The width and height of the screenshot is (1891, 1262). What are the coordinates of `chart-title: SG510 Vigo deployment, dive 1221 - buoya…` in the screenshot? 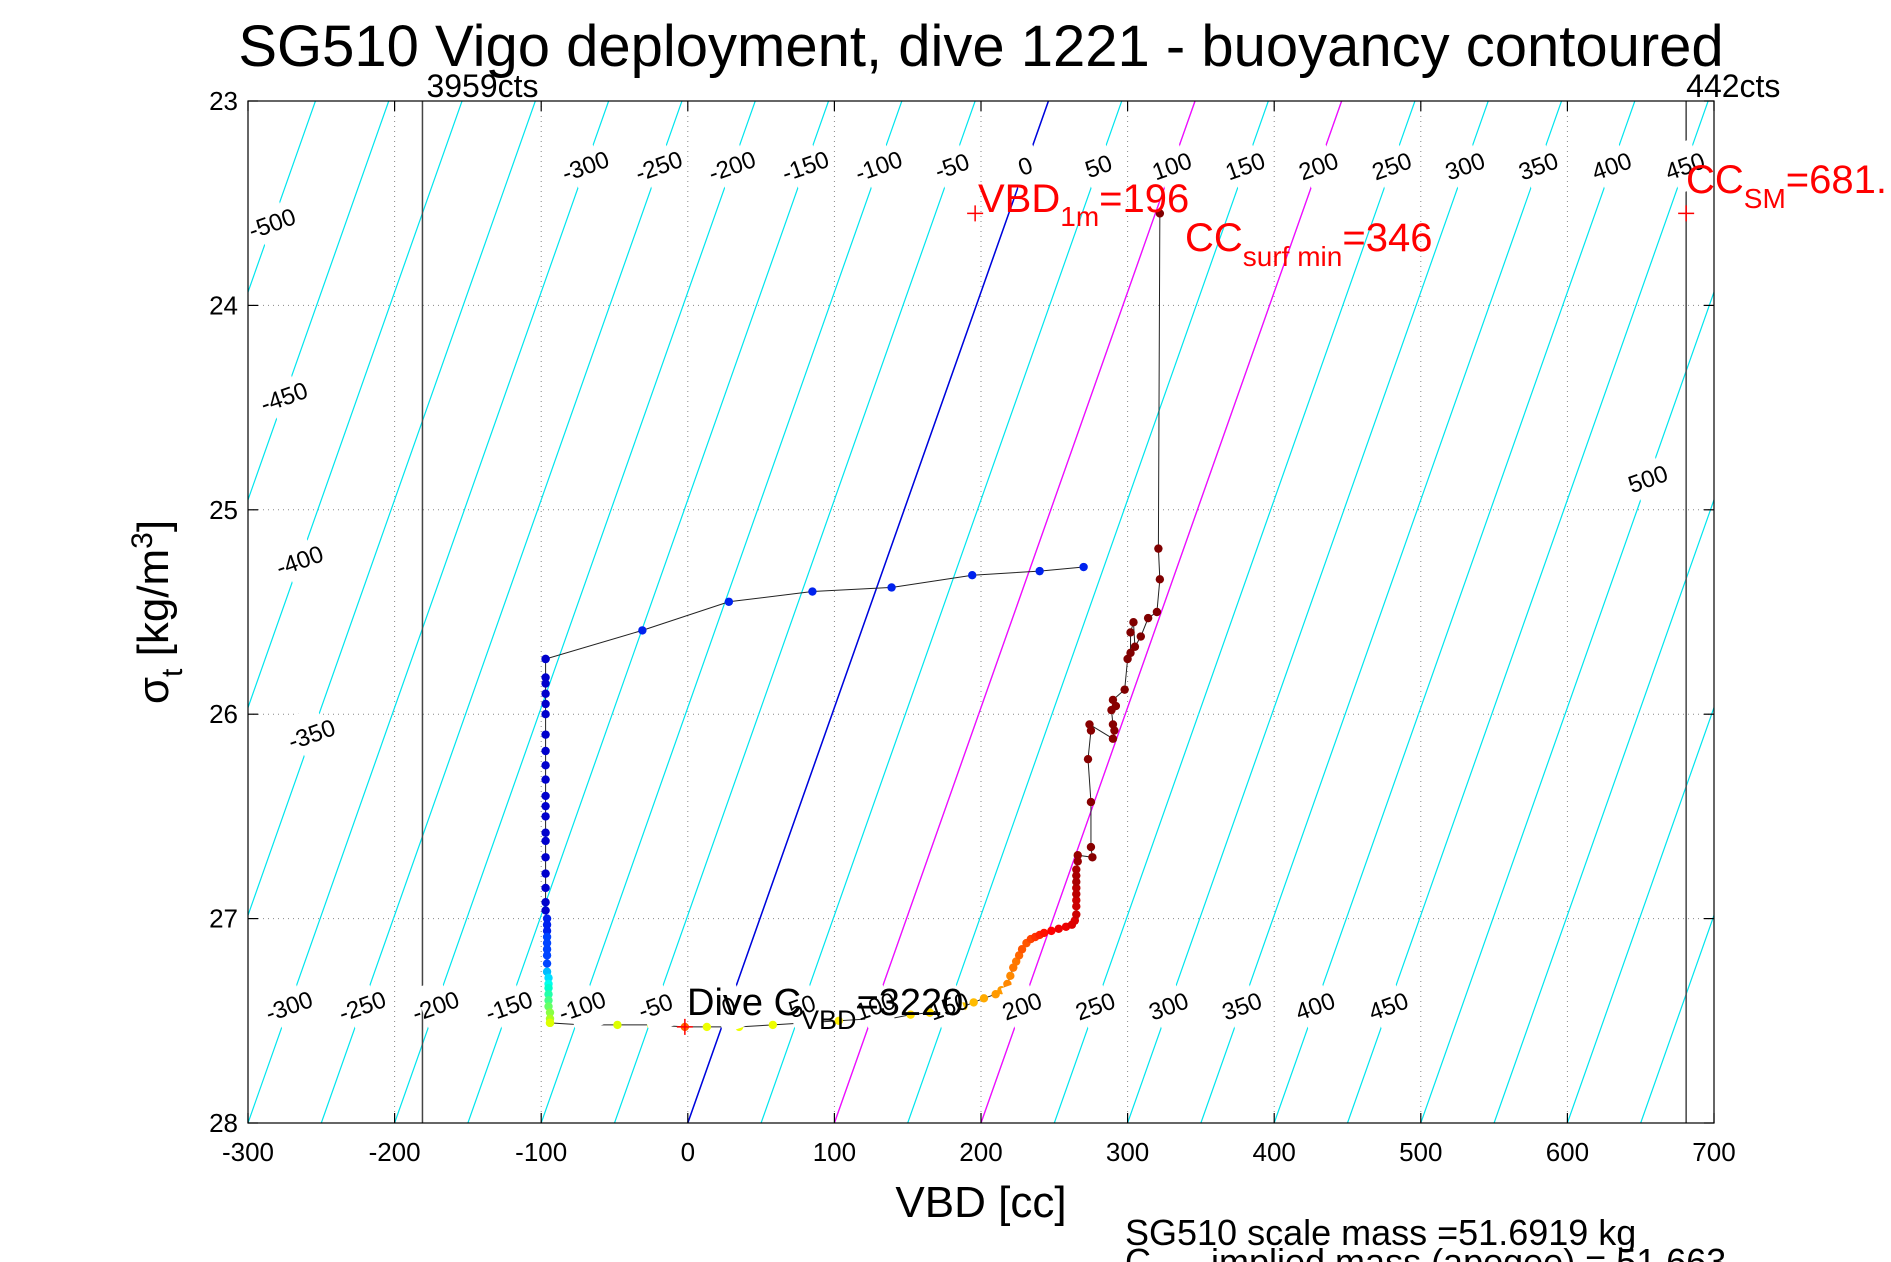 It's located at (980, 46).